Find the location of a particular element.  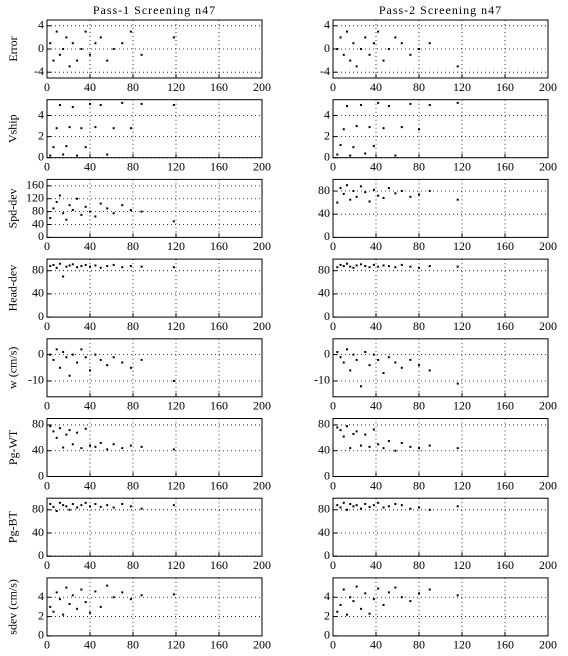

panel: 0 40 80 120 160 200 0 40 80 is located at coordinates (437, 295).